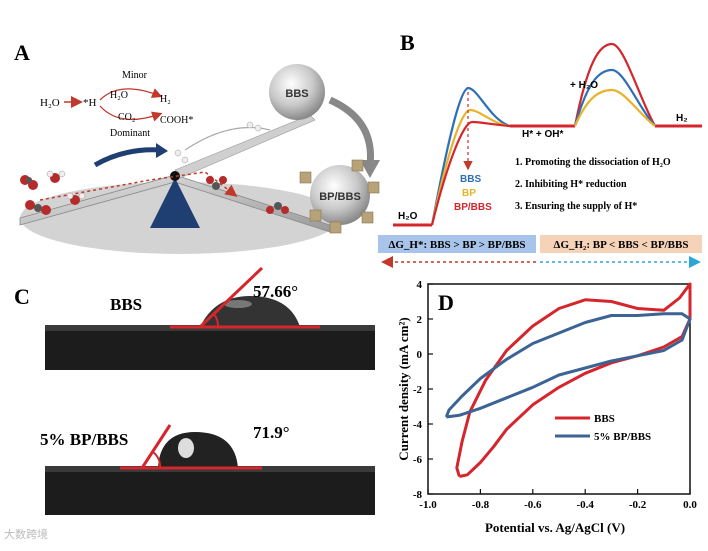 This screenshot has height=551, width=708. Describe the element at coordinates (568, 365) in the screenshot. I see `series-line-bpbbs` at that location.